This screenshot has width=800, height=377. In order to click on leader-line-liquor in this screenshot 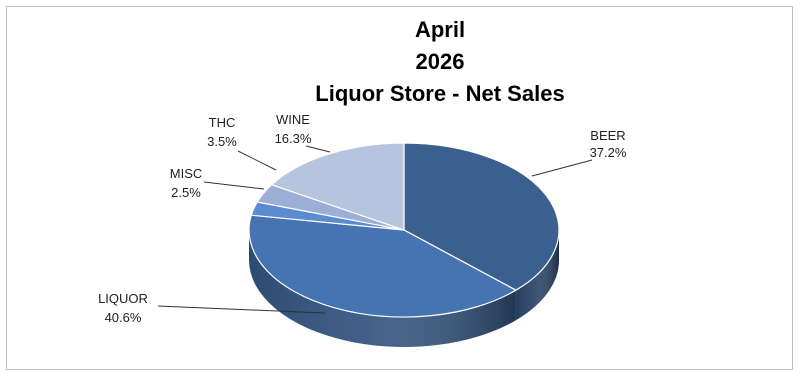, I will do `click(241, 309)`.